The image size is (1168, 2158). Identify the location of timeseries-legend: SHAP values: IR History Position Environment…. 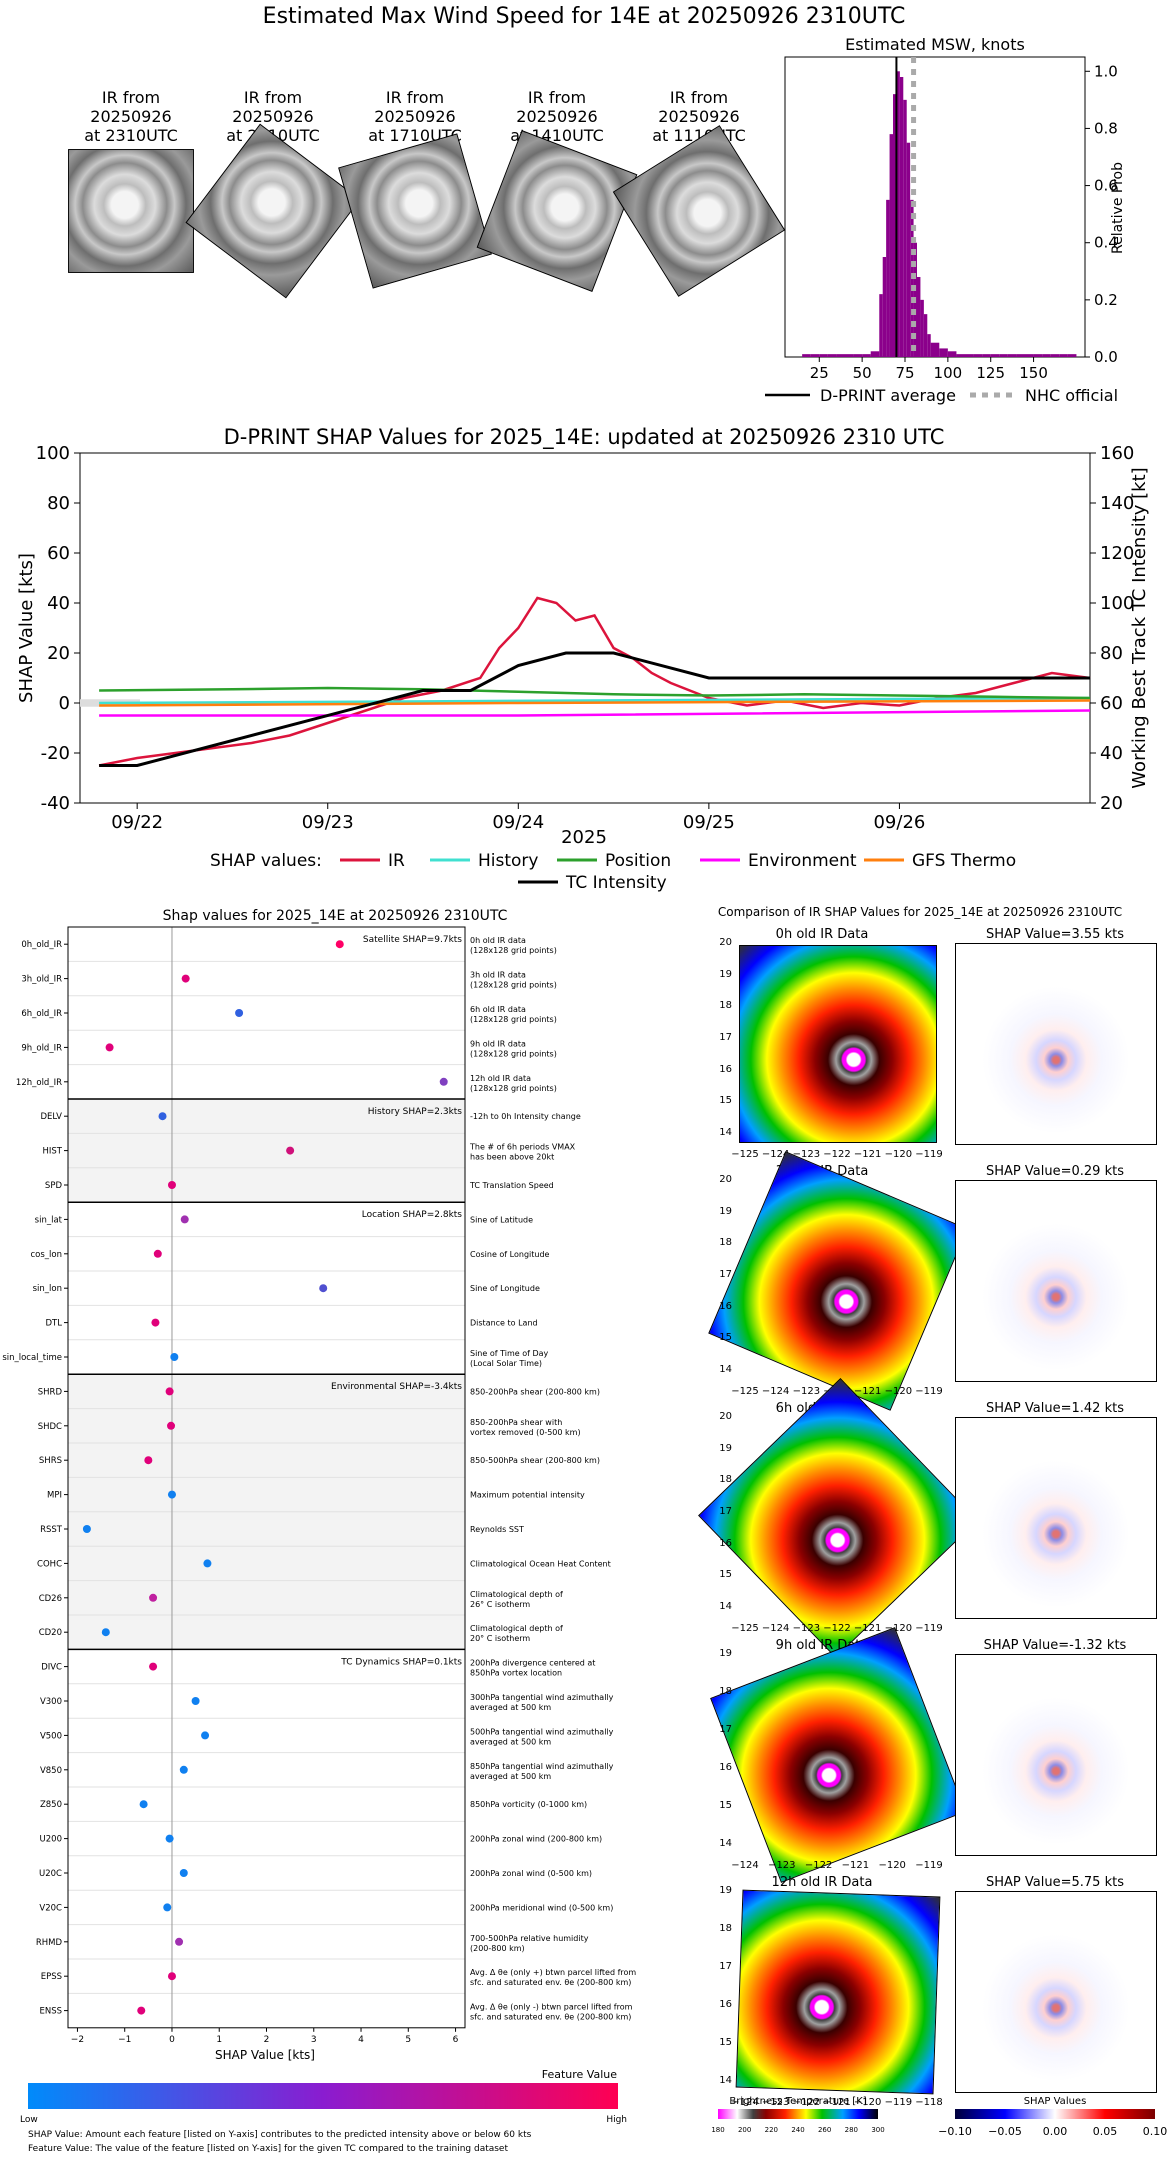
(613, 872).